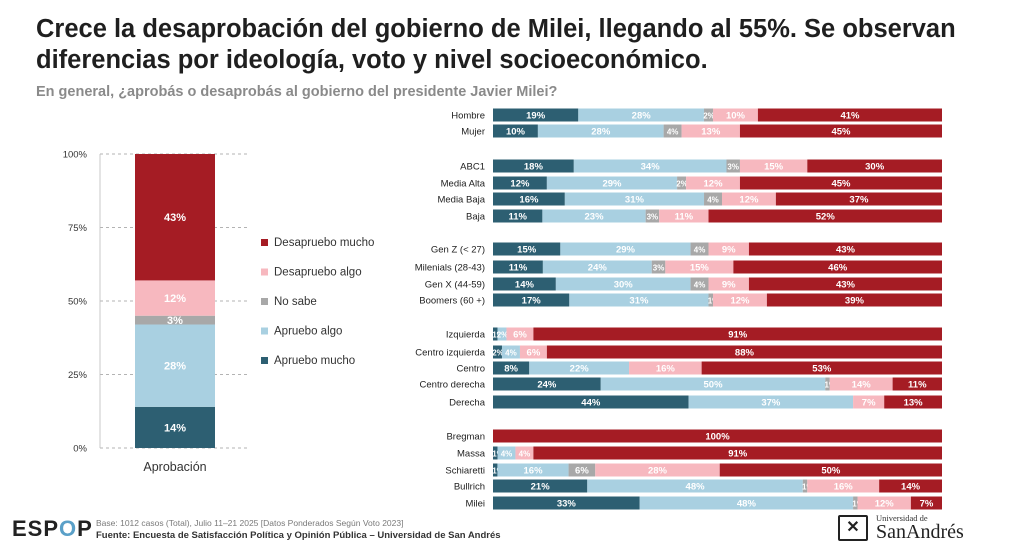  I want to click on bar-data-label: 30%, so click(624, 285).